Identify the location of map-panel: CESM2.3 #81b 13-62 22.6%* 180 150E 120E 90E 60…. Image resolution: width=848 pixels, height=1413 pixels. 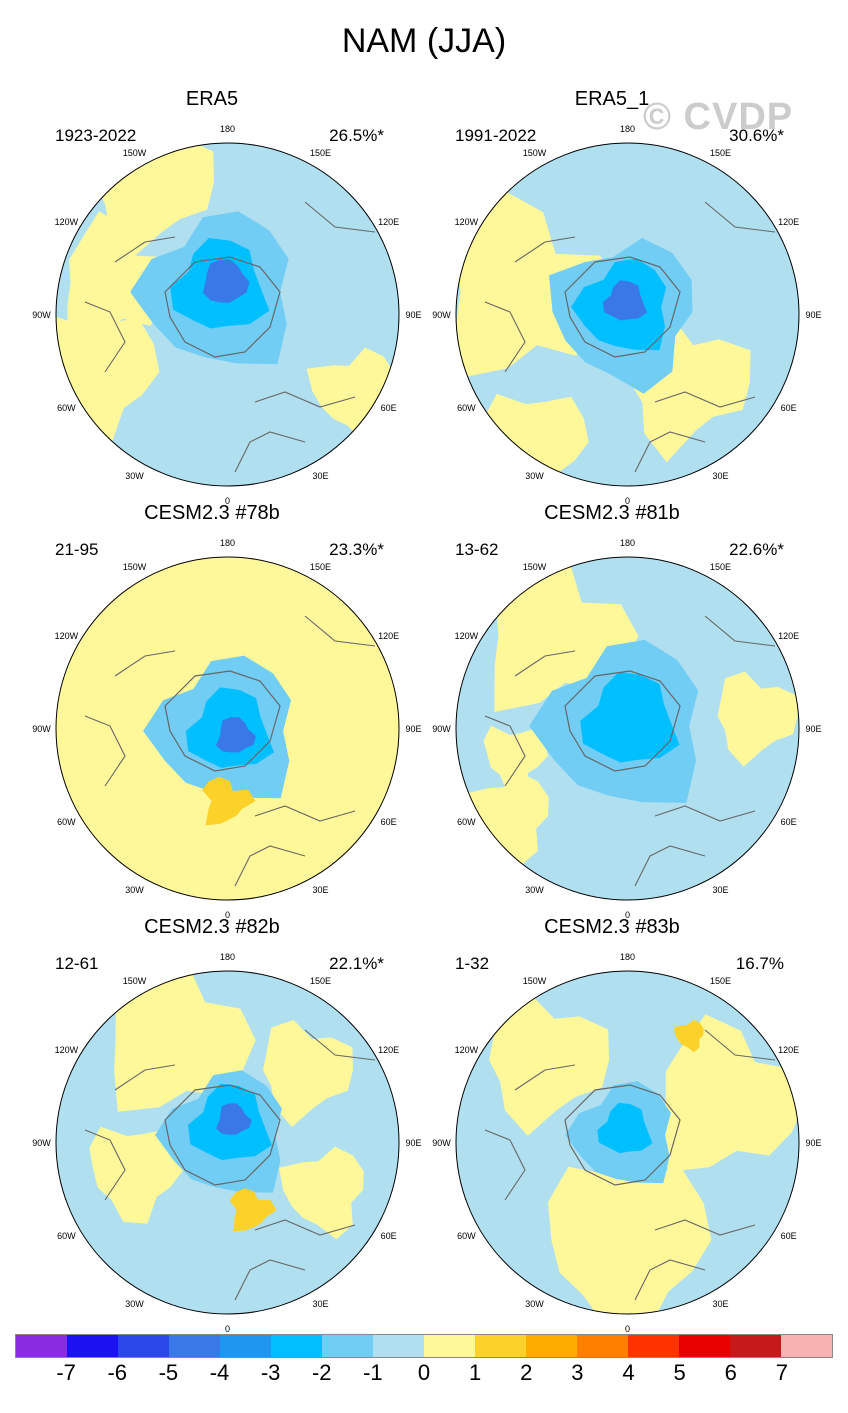
(612, 711).